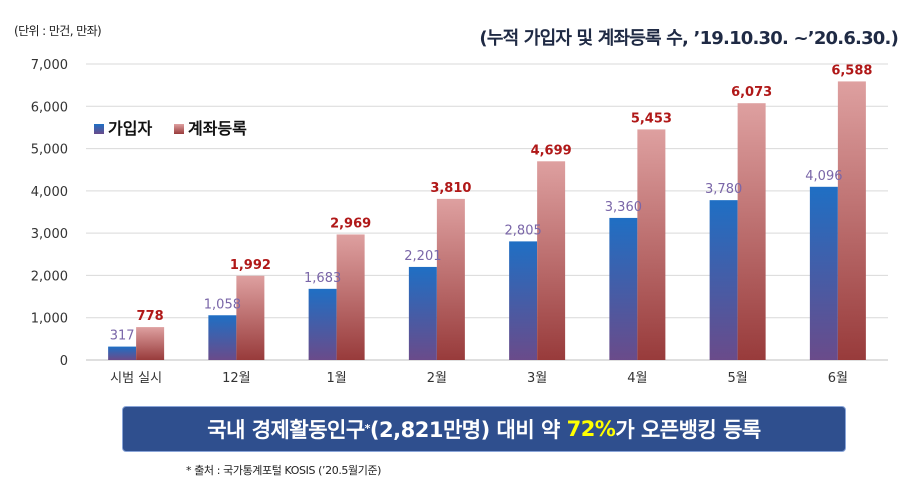 Image resolution: width=920 pixels, height=484 pixels. What do you see at coordinates (591, 429) in the screenshot?
I see `banner-highlight-percent: 72%` at bounding box center [591, 429].